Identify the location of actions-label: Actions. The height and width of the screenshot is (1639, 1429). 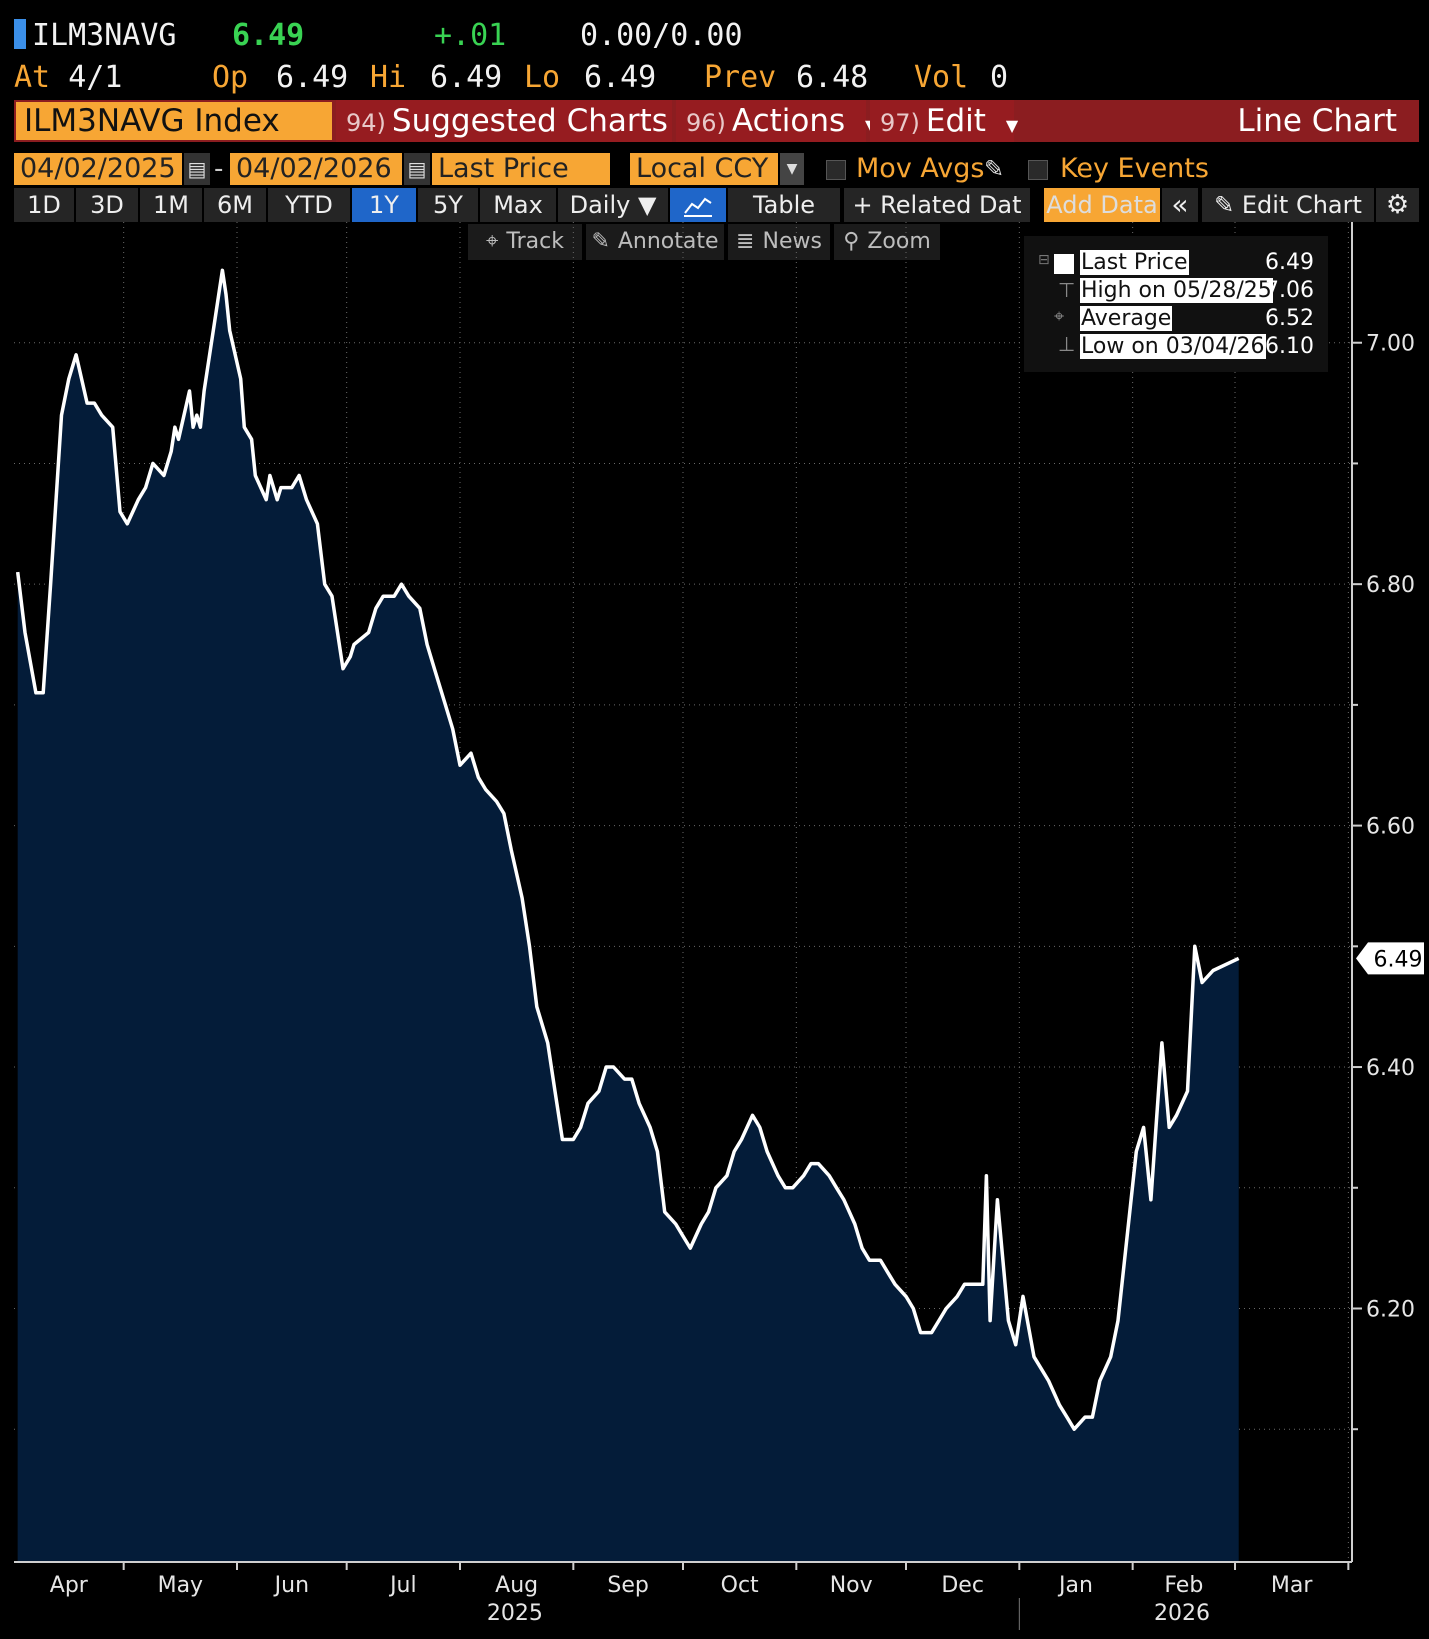
(788, 121).